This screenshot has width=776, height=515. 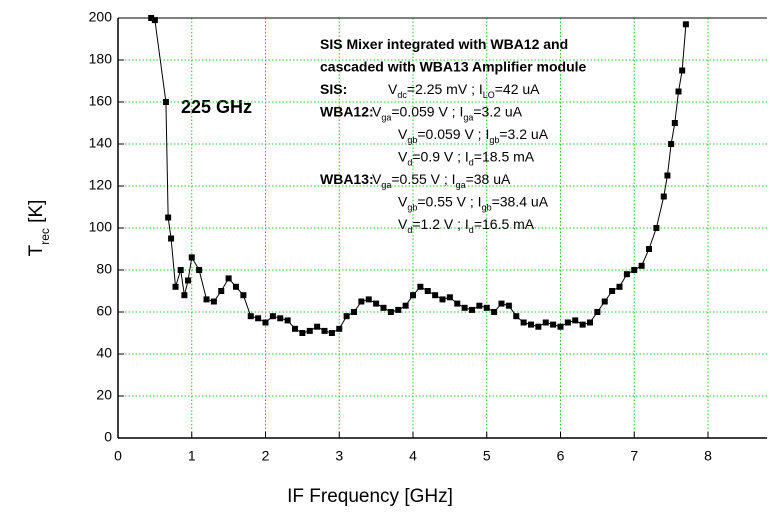 I want to click on y-tick-label: 40, so click(x=104, y=353).